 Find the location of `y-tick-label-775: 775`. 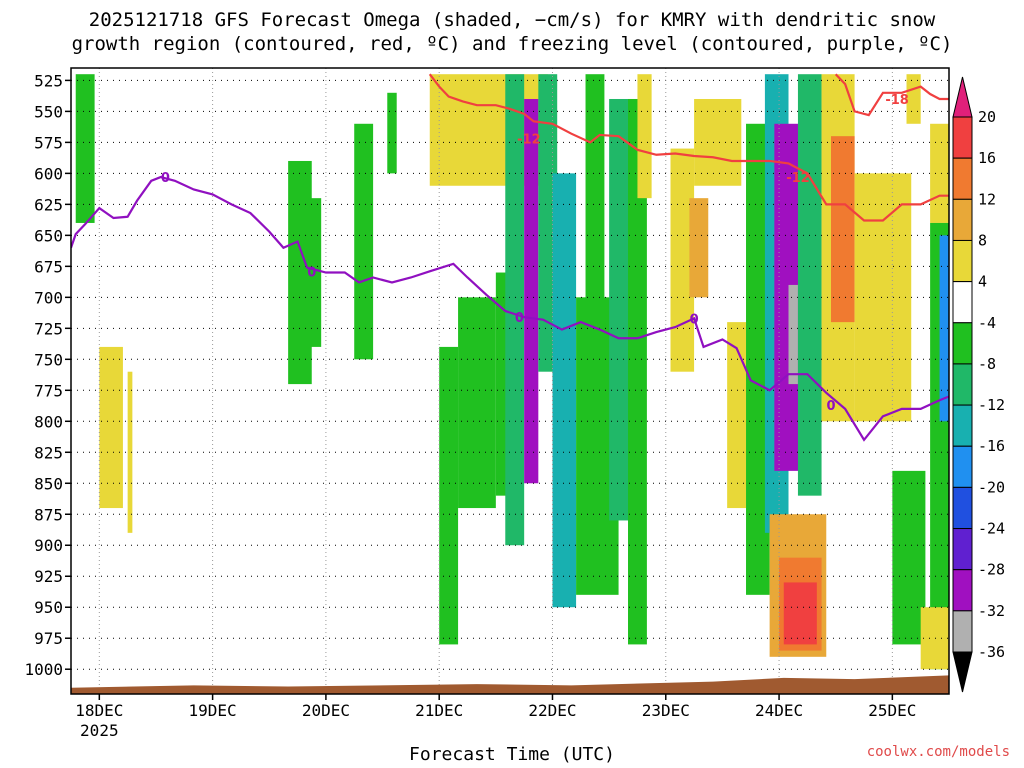

y-tick-label-775: 775 is located at coordinates (48, 390).